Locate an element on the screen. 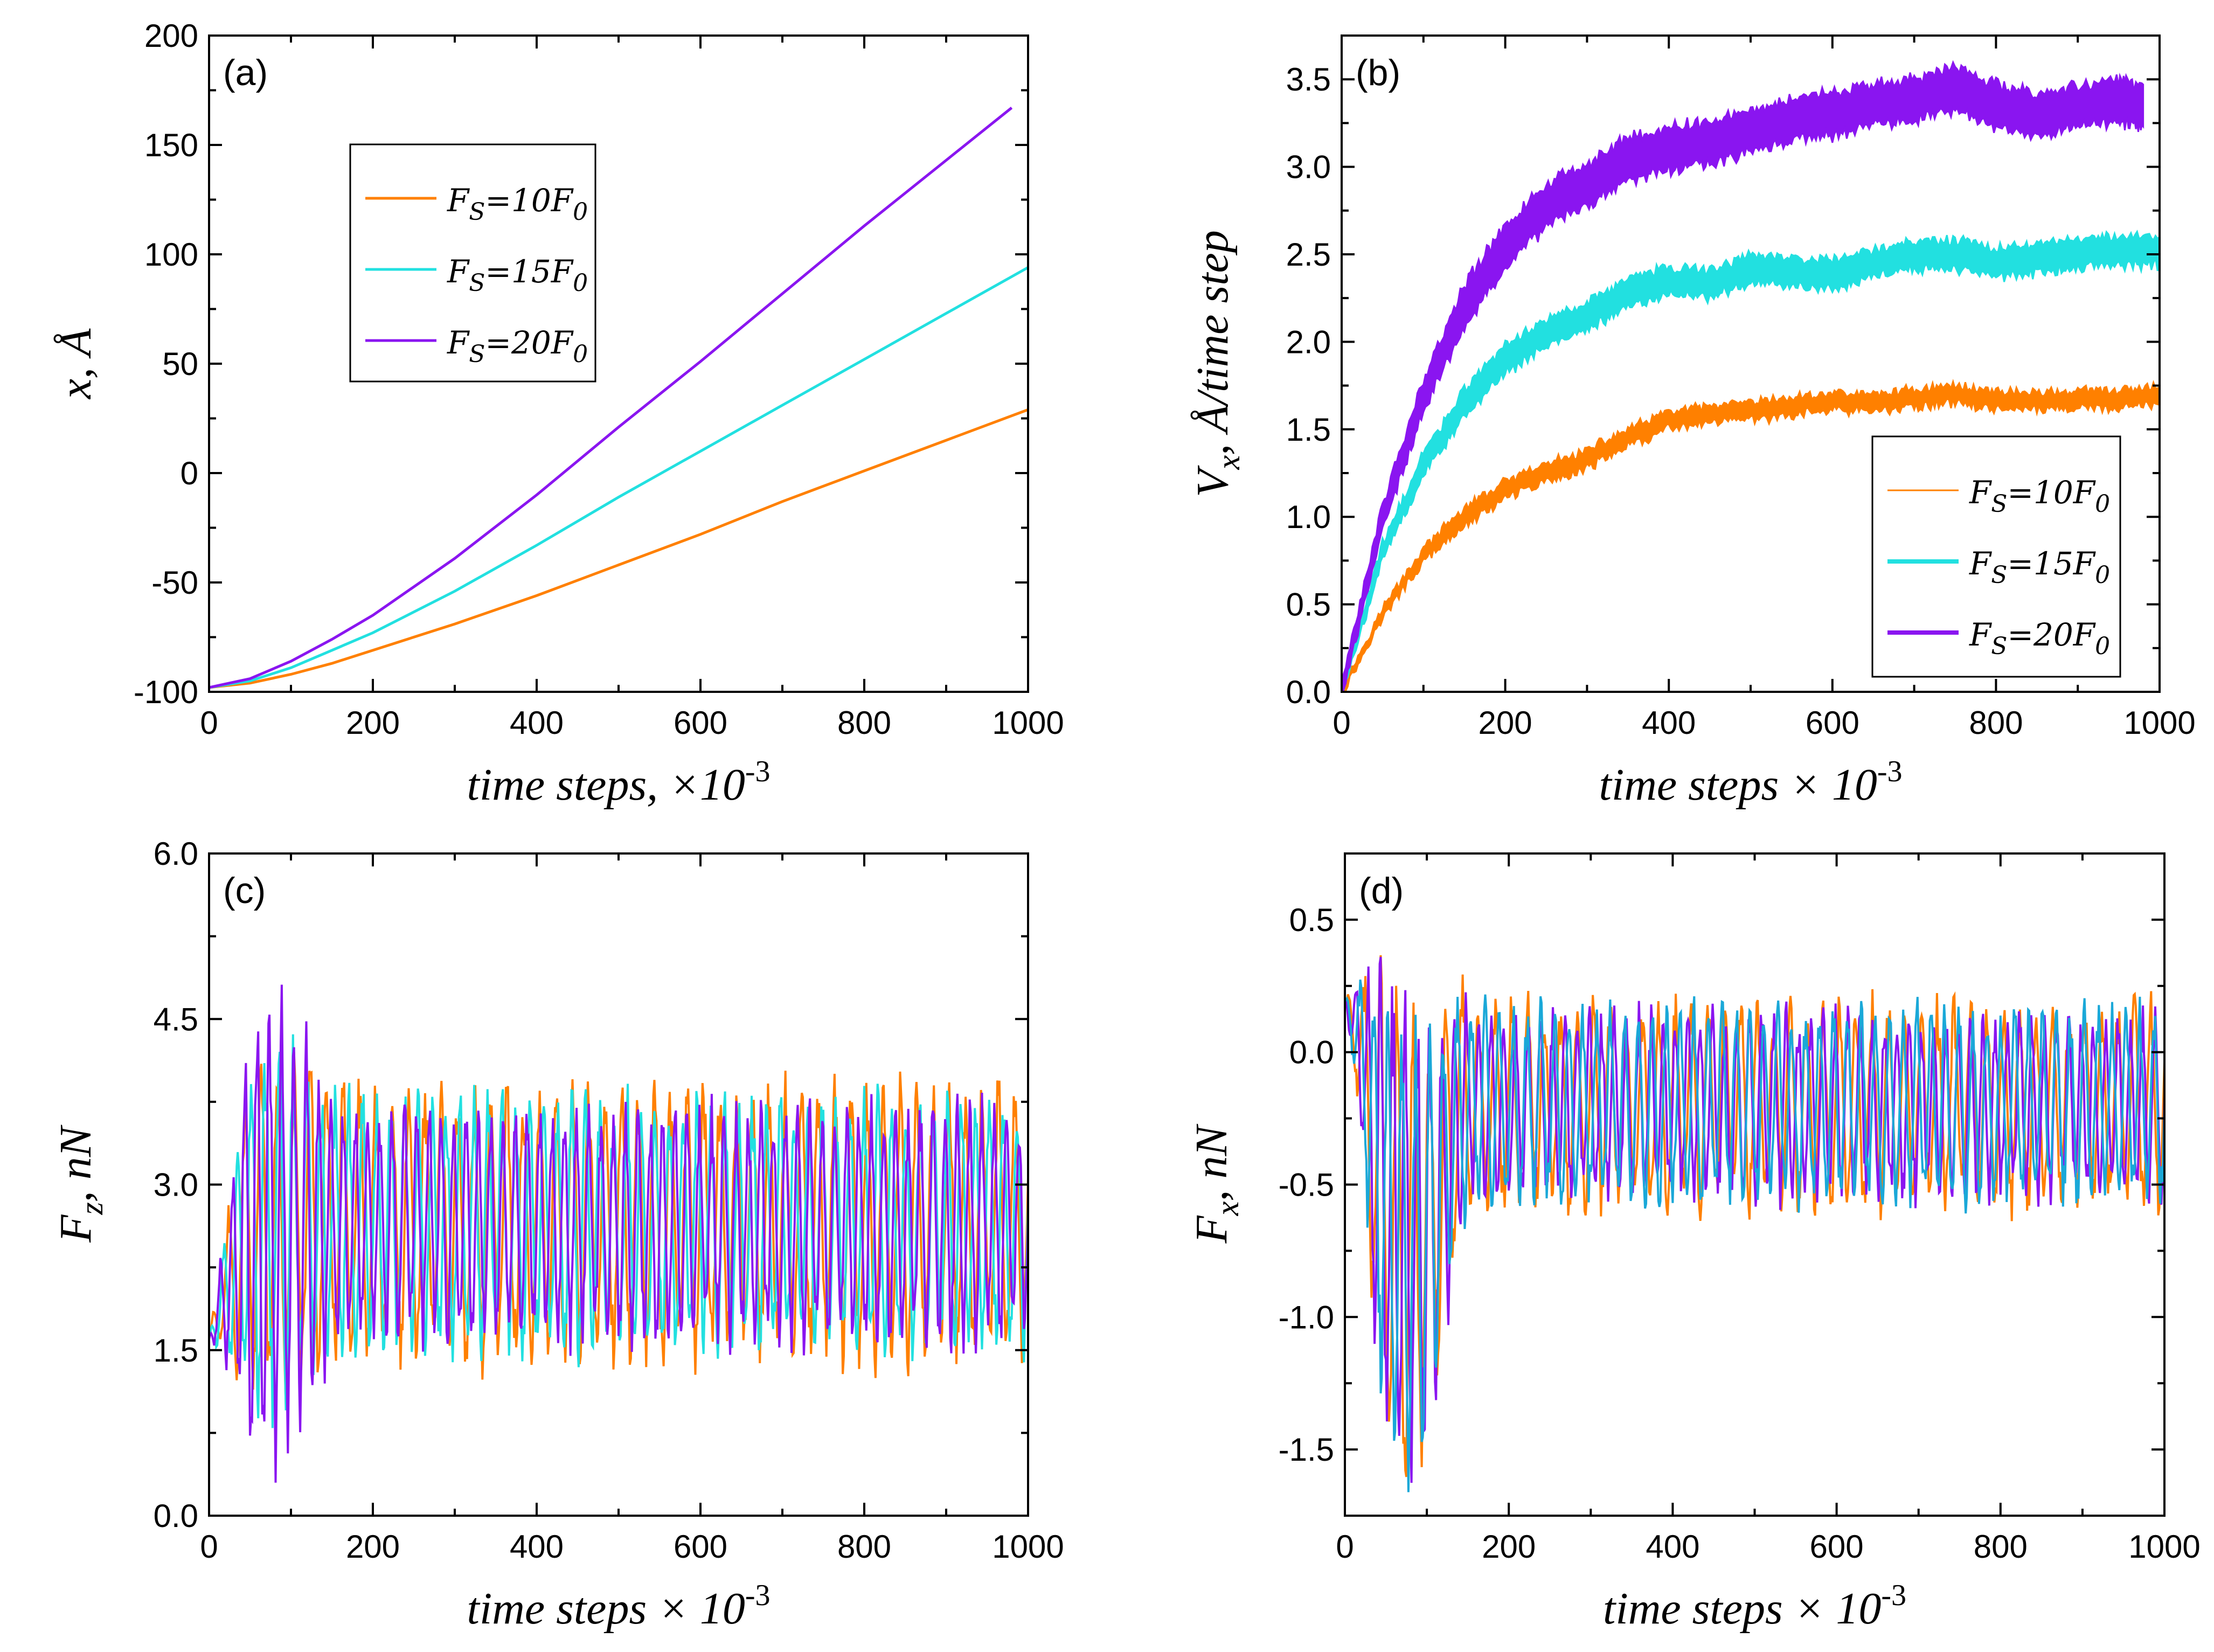 The image size is (2214, 1652). y-tick-label: 1.0 is located at coordinates (1308, 517).